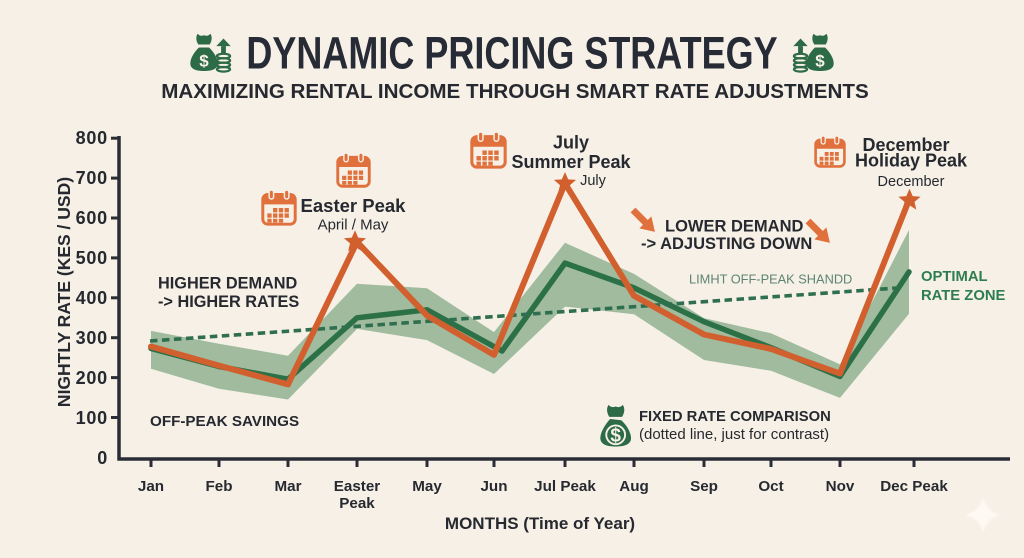  Describe the element at coordinates (734, 434) in the screenshot. I see `svg-text:(dotted line, just for contras: (dotted line, just for contrast)` at that location.